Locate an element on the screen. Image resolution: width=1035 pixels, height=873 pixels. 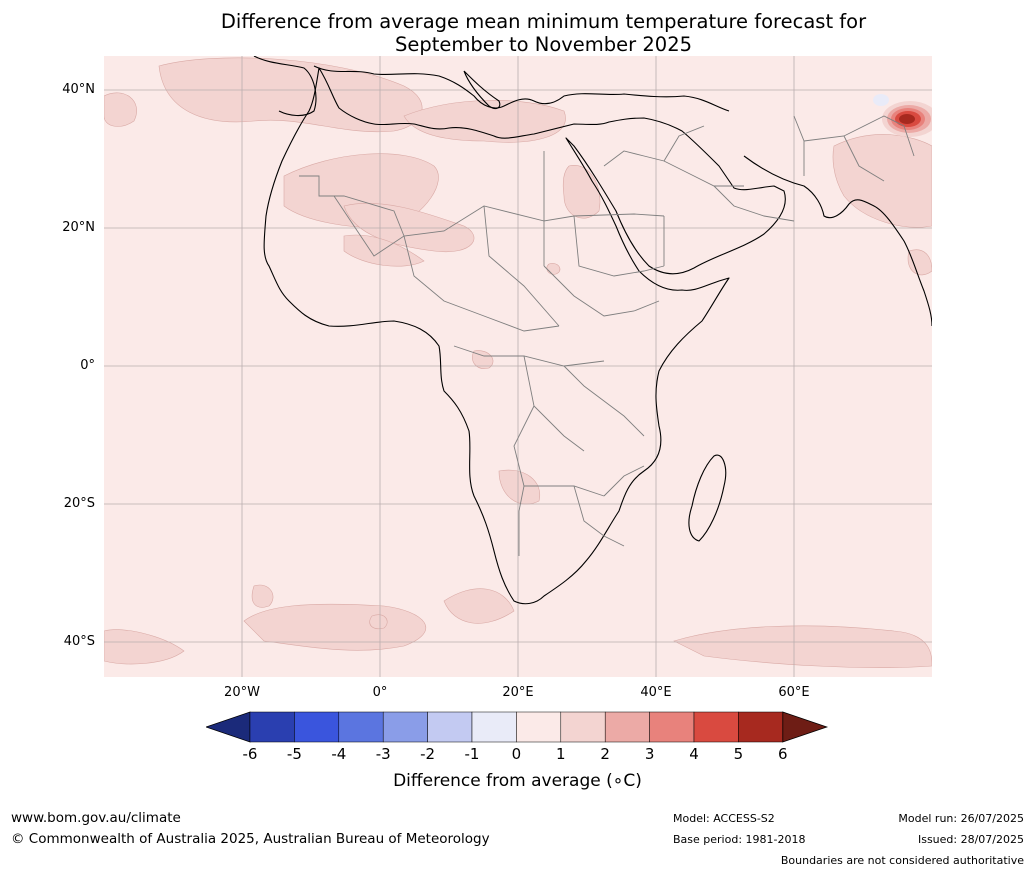
lat-label-40n: 40°N is located at coordinates (78, 89).